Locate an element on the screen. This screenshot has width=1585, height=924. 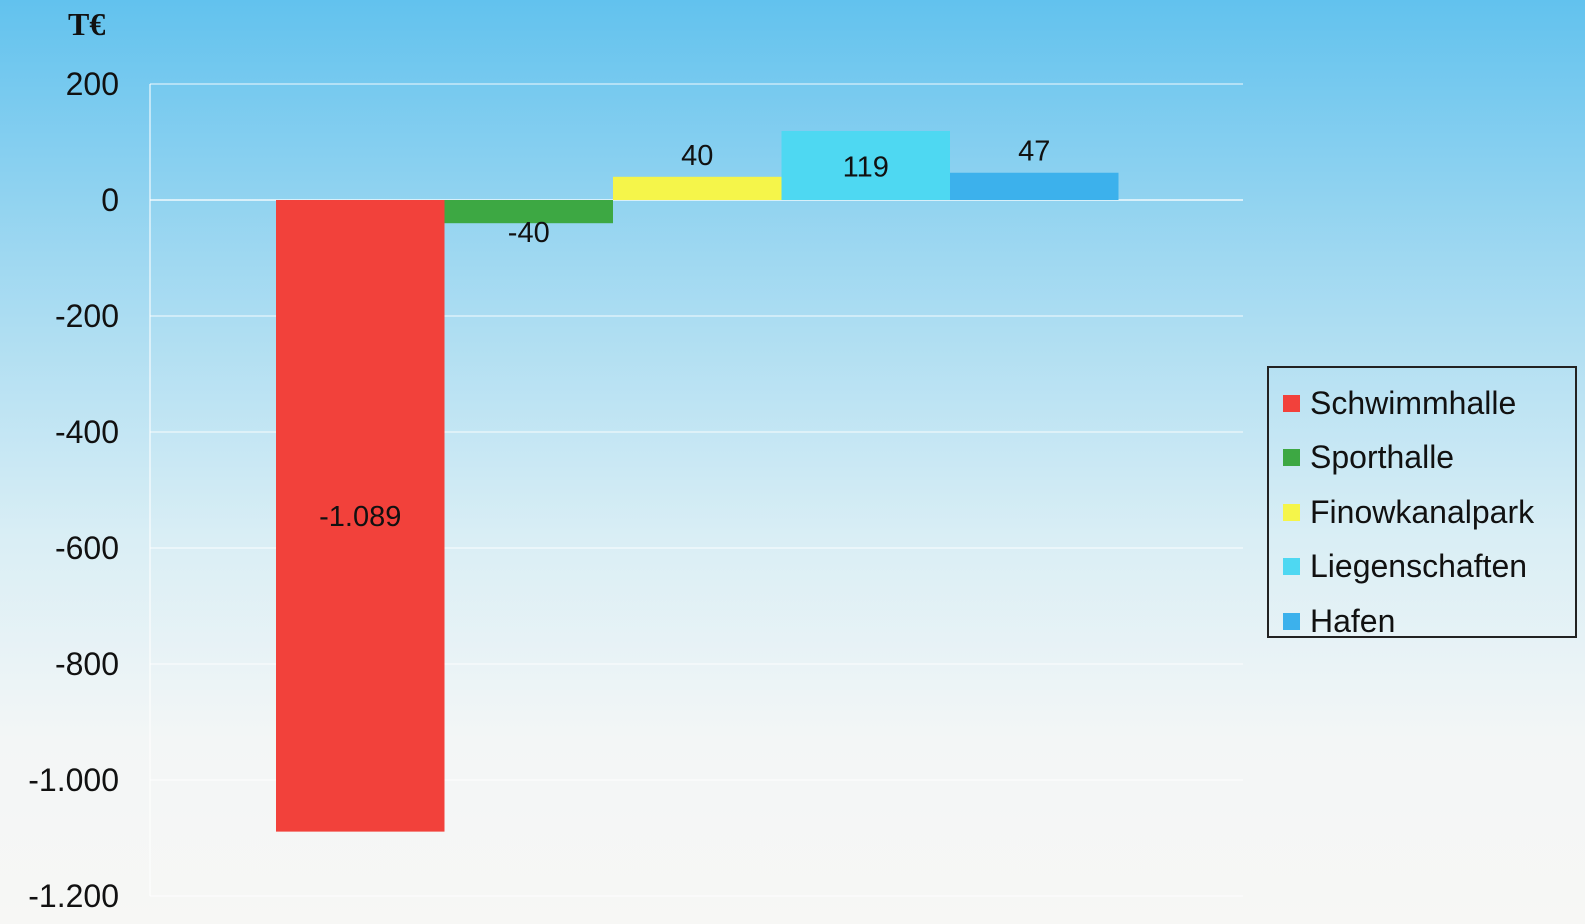
y-tick-label: -800 is located at coordinates (87, 664).